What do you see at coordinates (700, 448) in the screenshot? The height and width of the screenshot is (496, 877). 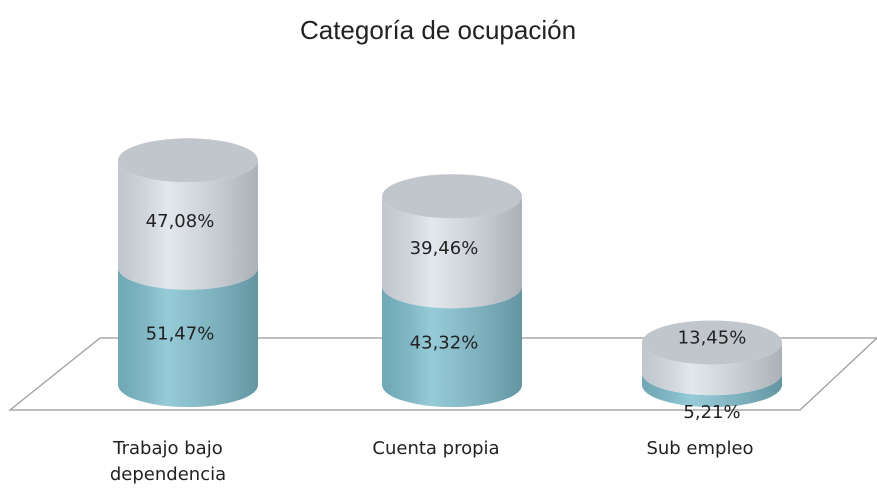 I see `x-tick-label: Sub empleo` at bounding box center [700, 448].